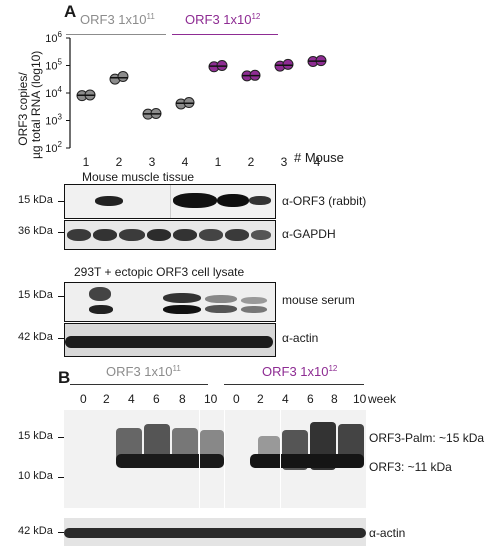  I want to click on group-low-dose-exp: 11, so click(150, 16).